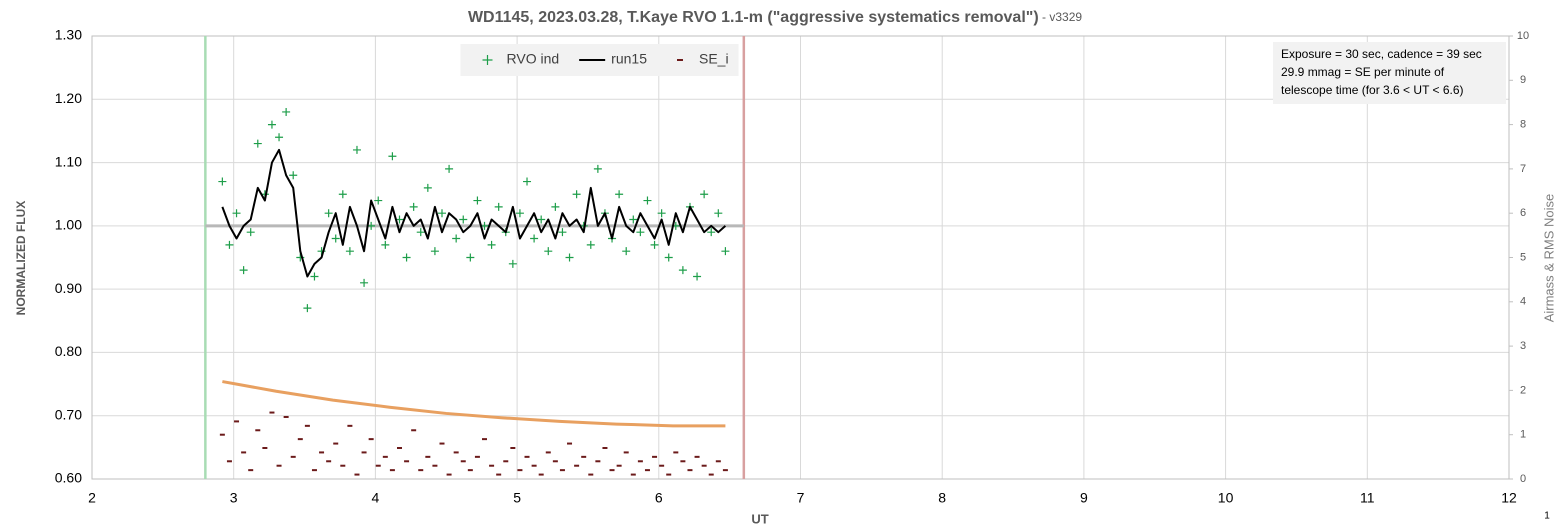  I want to click on y2-tick-label: 5, so click(1523, 257).